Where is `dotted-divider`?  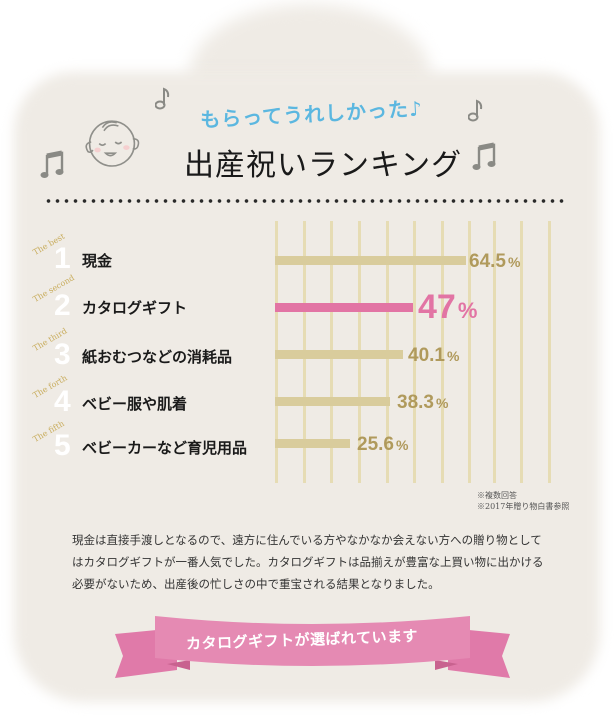 dotted-divider is located at coordinates (304, 201).